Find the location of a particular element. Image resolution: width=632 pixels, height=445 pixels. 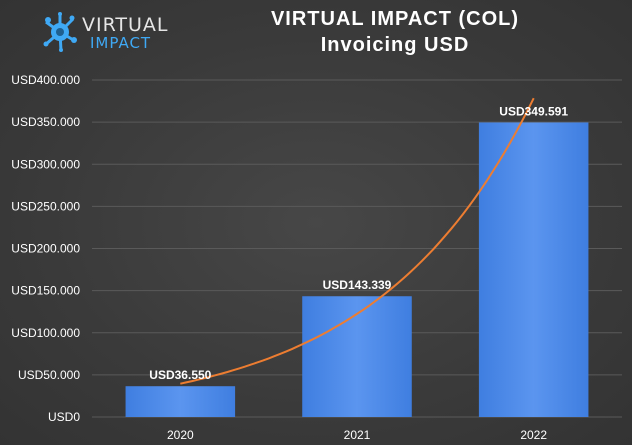

bar-2020 is located at coordinates (180, 401).